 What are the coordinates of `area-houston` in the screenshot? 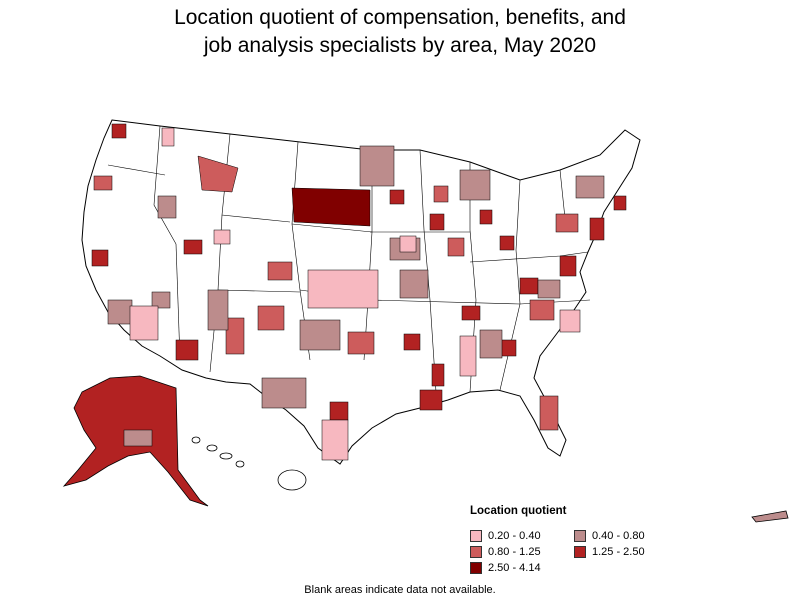 It's located at (339, 411).